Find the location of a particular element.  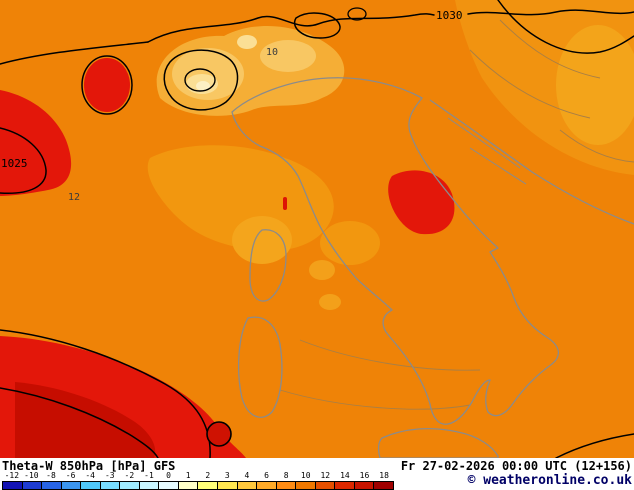

station-marker is located at coordinates (285, 203).